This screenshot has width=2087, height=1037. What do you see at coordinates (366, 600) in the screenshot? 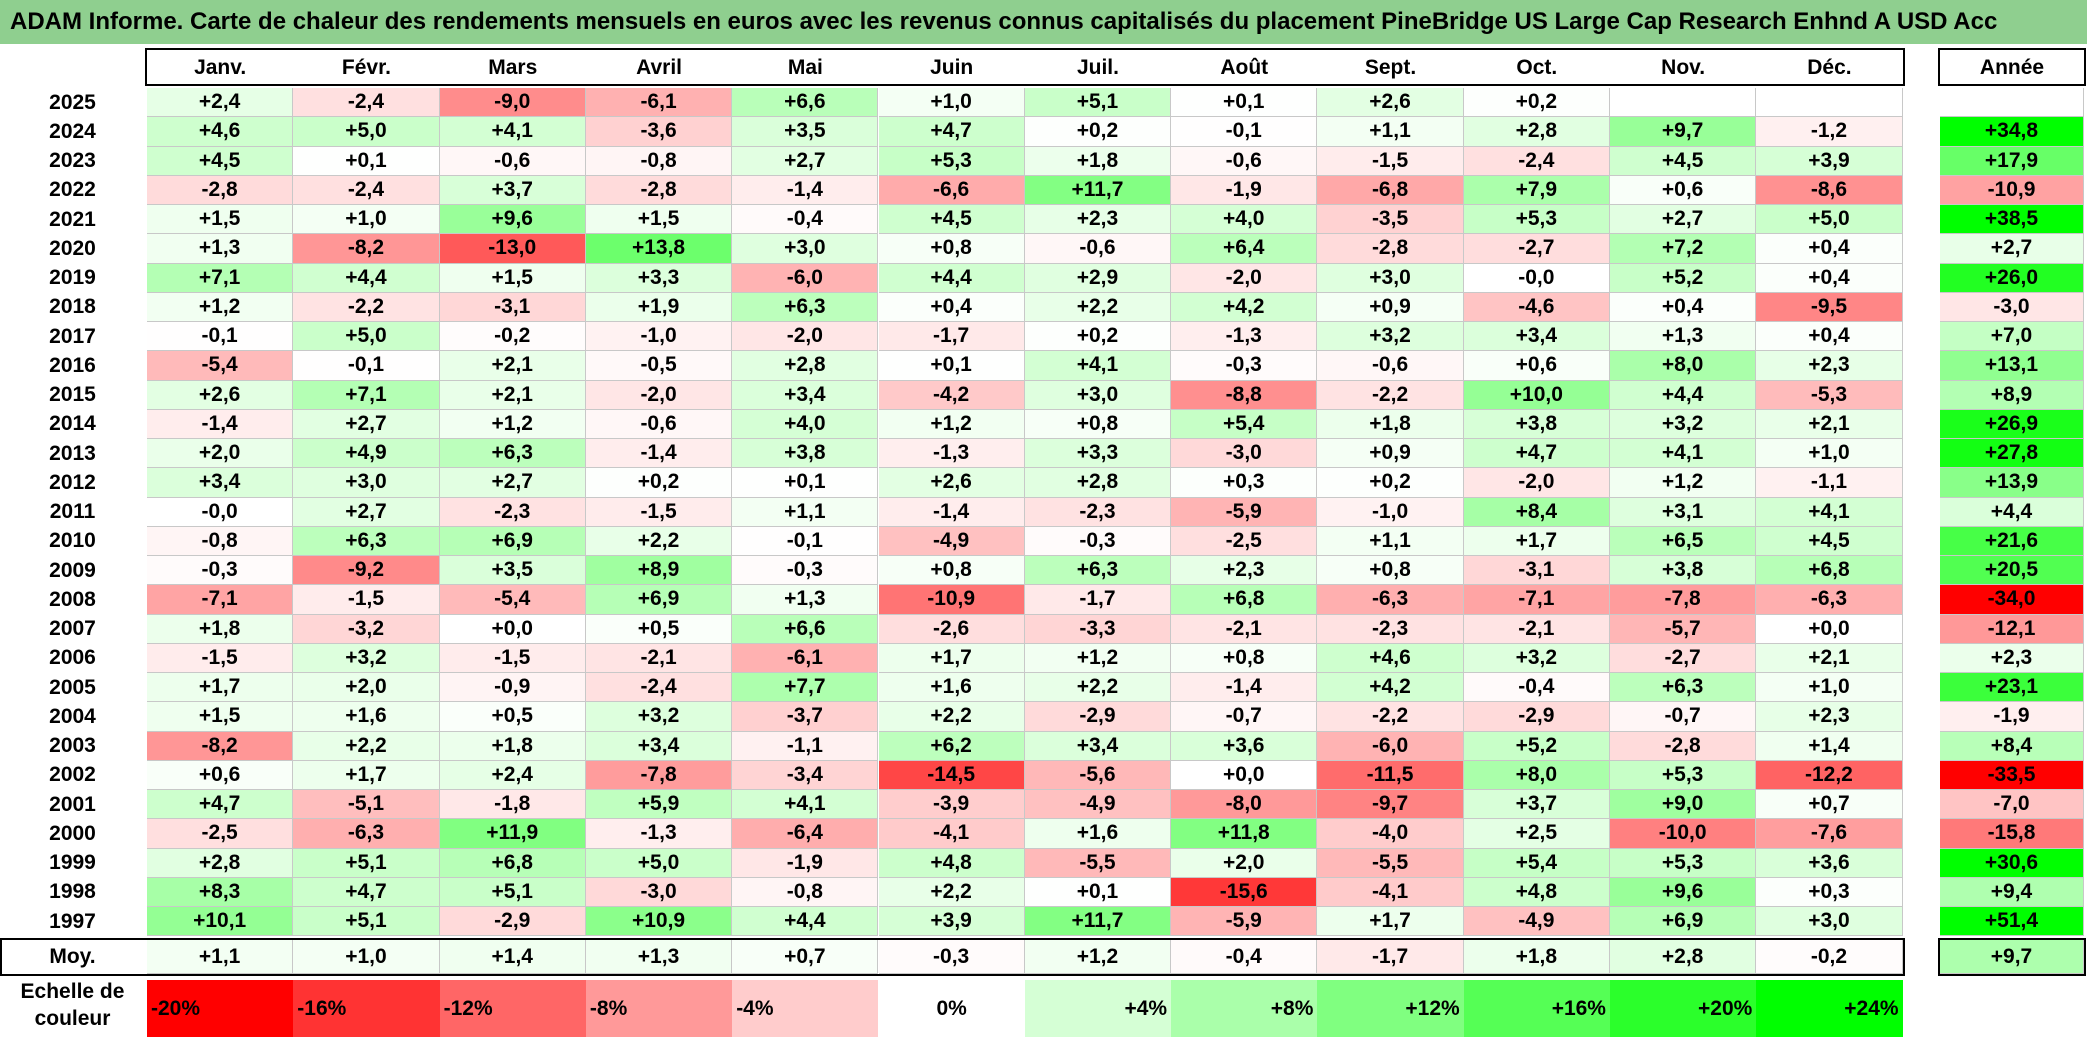
I see `heatmap-cell: -1,5` at bounding box center [366, 600].